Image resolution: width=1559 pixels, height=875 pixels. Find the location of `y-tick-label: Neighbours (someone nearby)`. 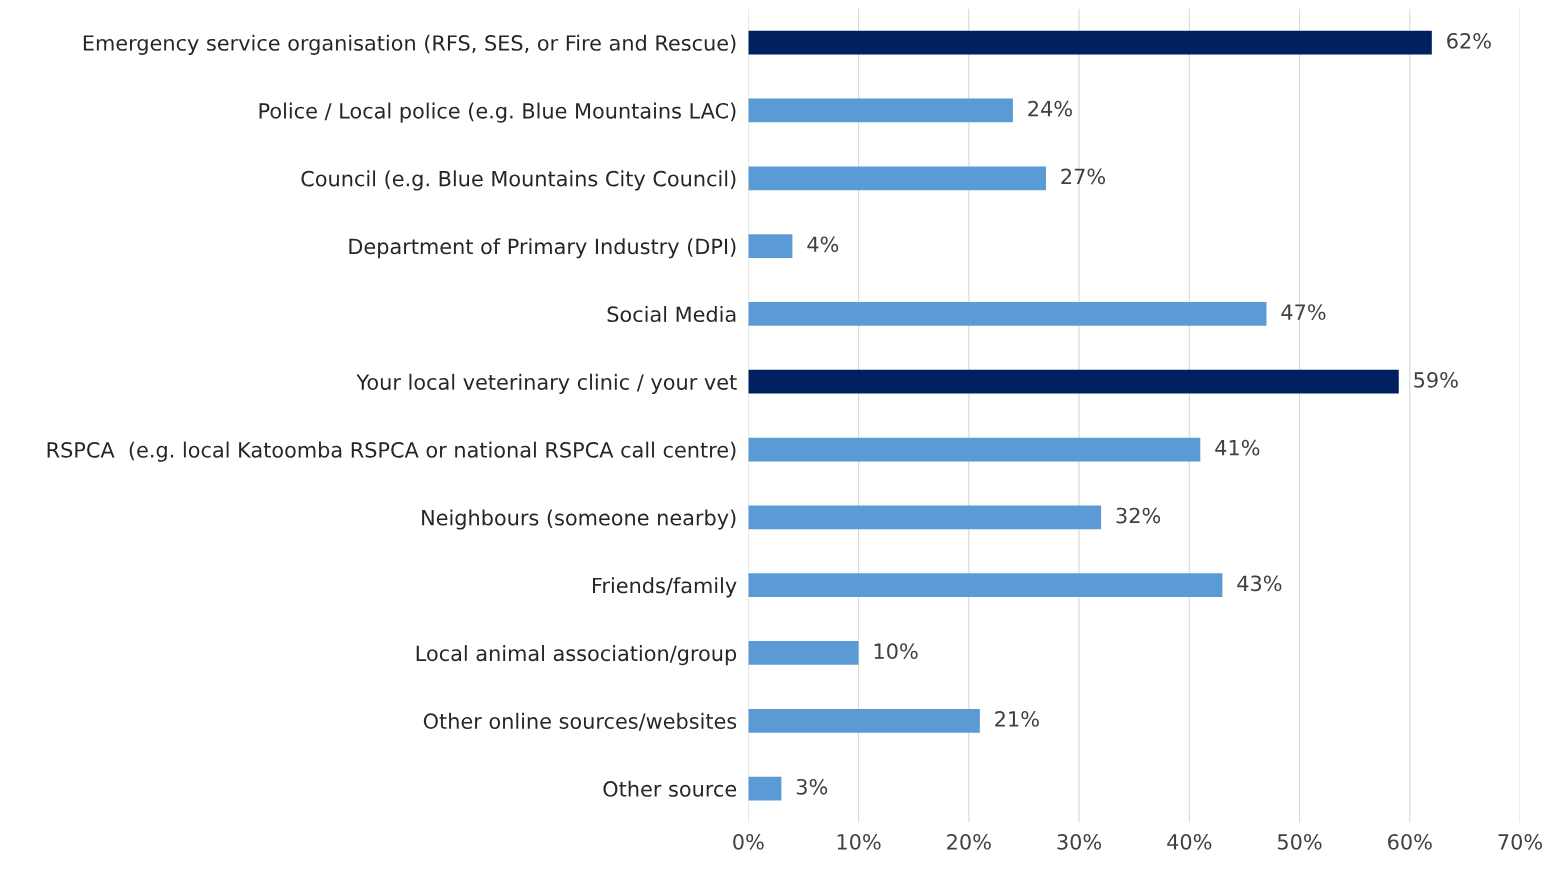

y-tick-label: Neighbours (someone nearby) is located at coordinates (579, 519).